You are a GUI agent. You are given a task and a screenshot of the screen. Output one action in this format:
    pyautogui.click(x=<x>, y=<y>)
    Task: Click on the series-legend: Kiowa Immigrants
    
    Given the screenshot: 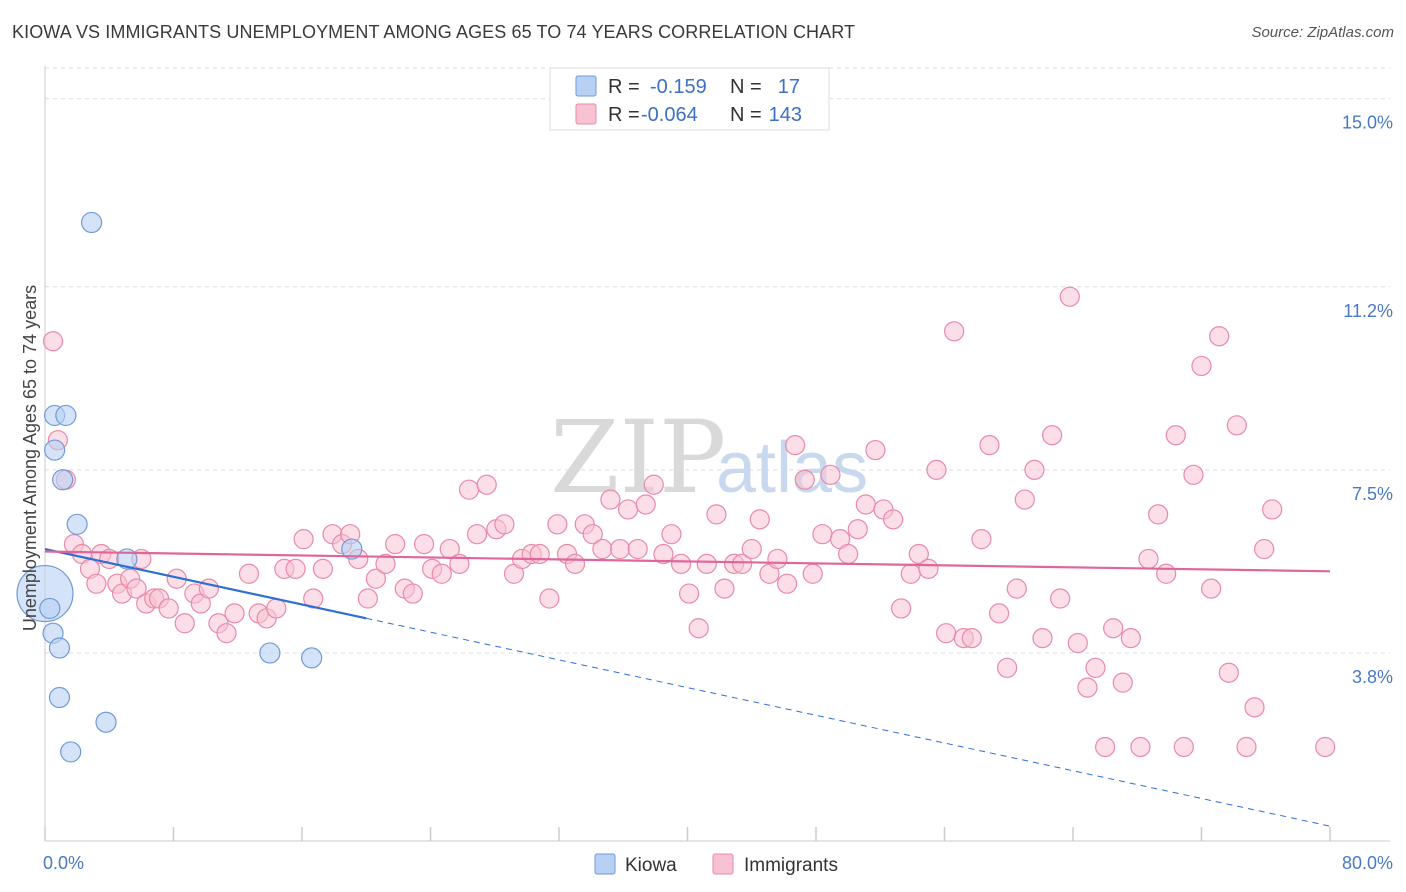 What is the action you would take?
    pyautogui.click(x=716, y=864)
    